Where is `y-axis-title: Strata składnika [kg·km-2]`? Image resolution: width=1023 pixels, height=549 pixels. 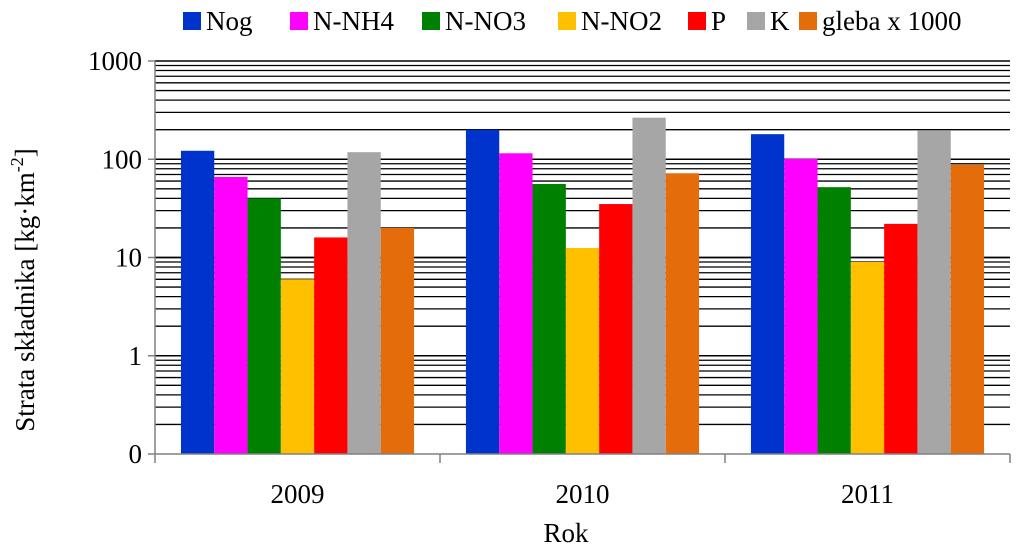 y-axis-title: Strata składnika [kg·km-2] is located at coordinates (23, 289).